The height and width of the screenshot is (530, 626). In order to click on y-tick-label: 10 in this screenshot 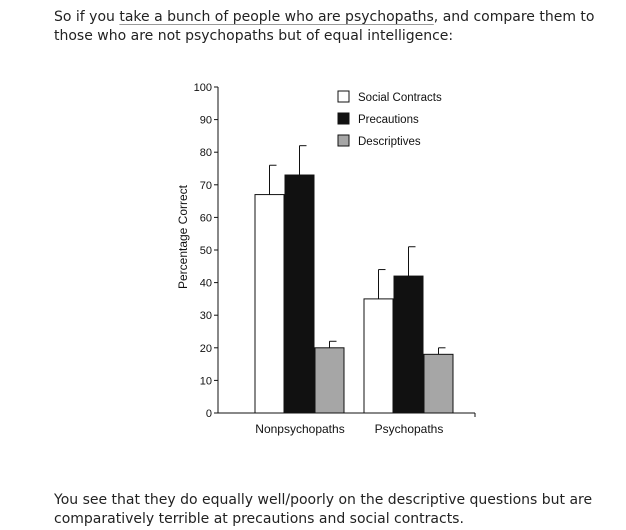, I will do `click(206, 381)`.